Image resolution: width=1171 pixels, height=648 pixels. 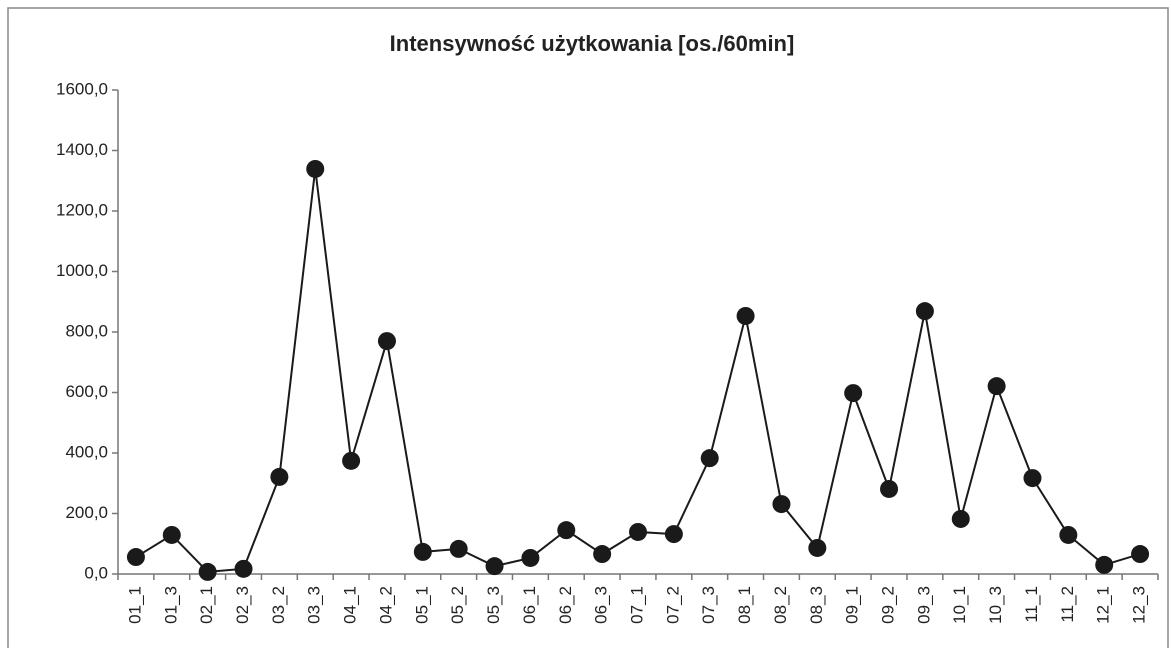 I want to click on x-tick-label: 01_3, so click(x=170, y=605).